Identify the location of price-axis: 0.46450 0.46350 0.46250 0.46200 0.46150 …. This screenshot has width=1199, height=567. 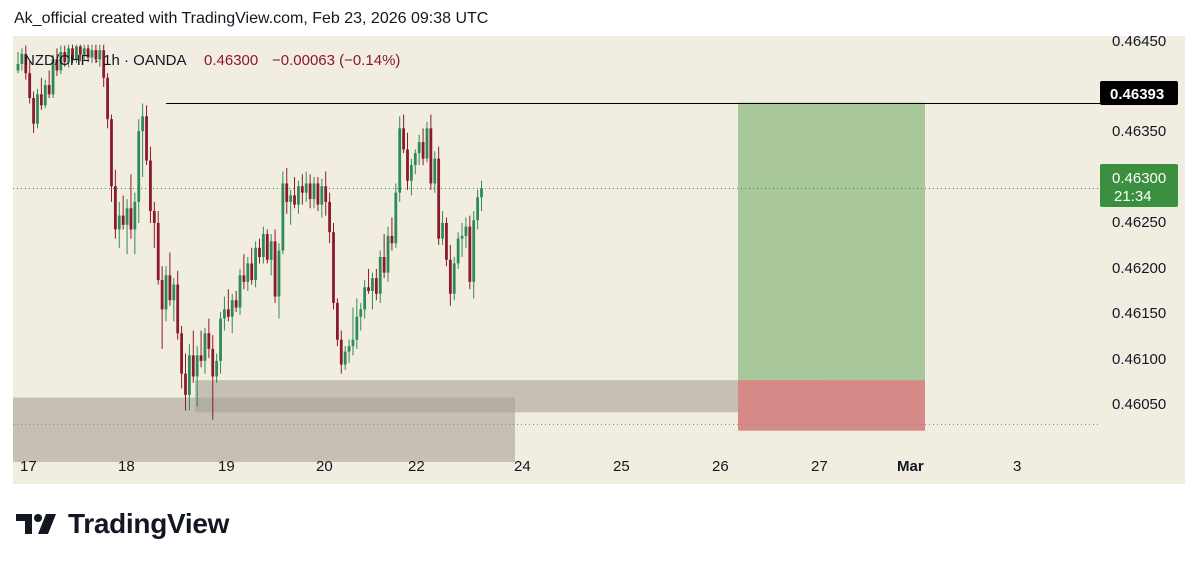
(1139, 223).